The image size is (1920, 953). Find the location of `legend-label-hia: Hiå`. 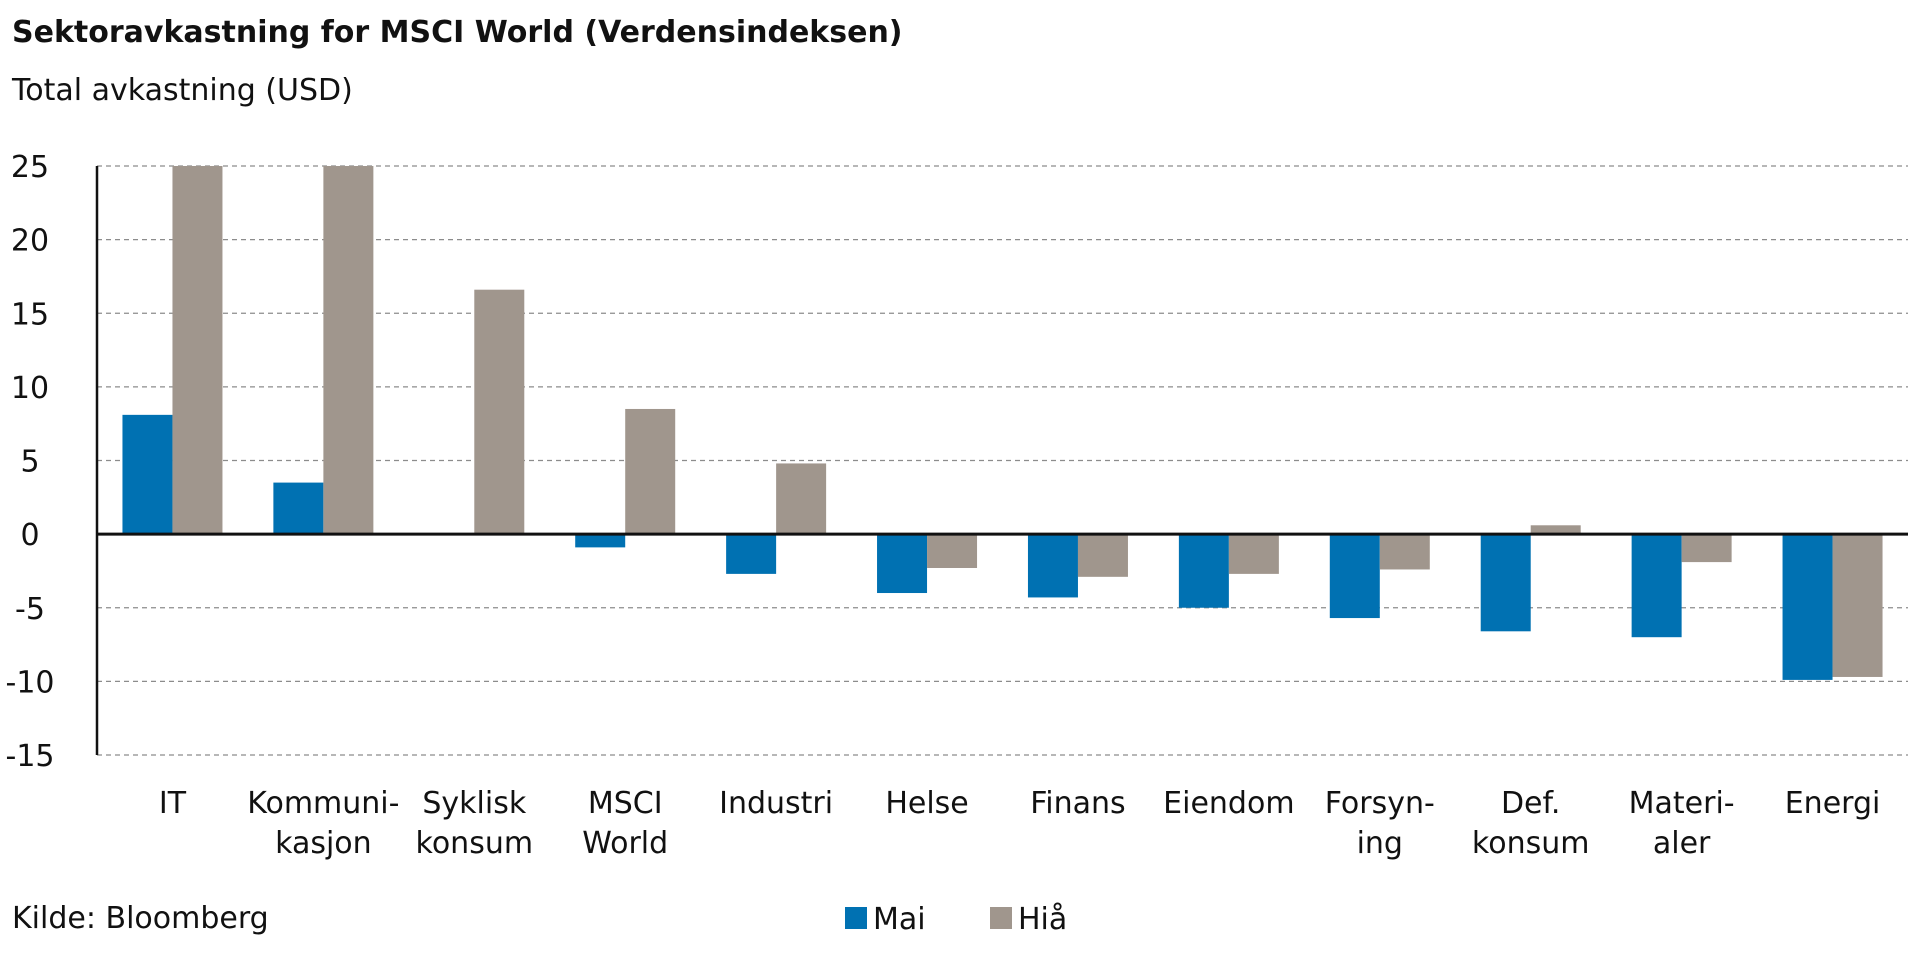

legend-label-hia: Hiå is located at coordinates (1042, 919).